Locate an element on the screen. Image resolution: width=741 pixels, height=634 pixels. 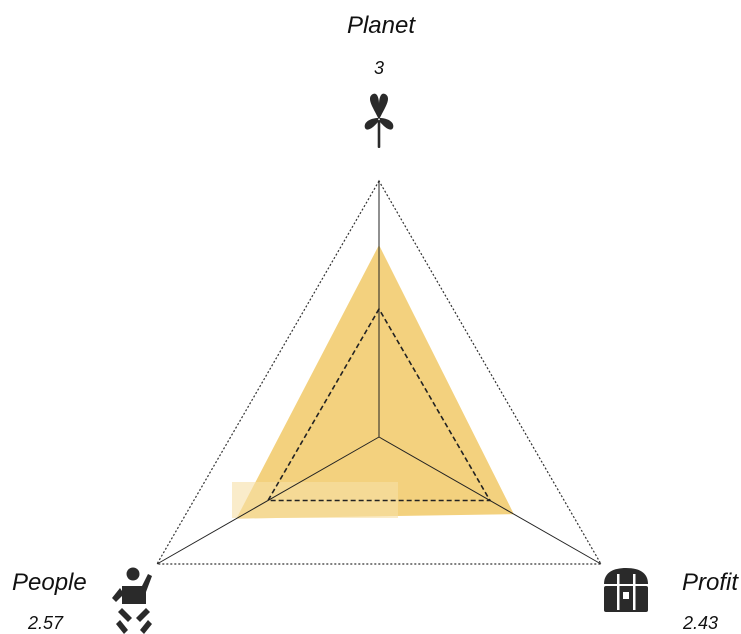
axis-line-profit is located at coordinates (490, 500).